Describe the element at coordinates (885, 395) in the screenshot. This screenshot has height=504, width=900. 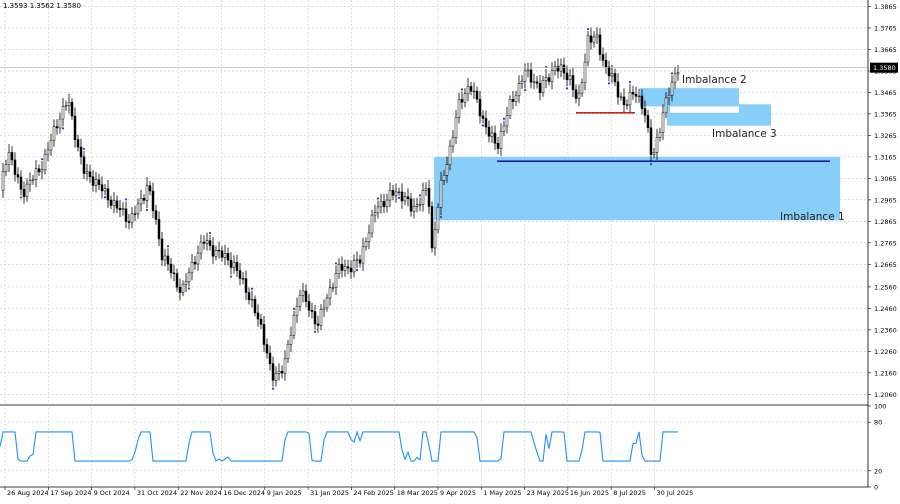
I see `price-tick-label: 1.2060` at that location.